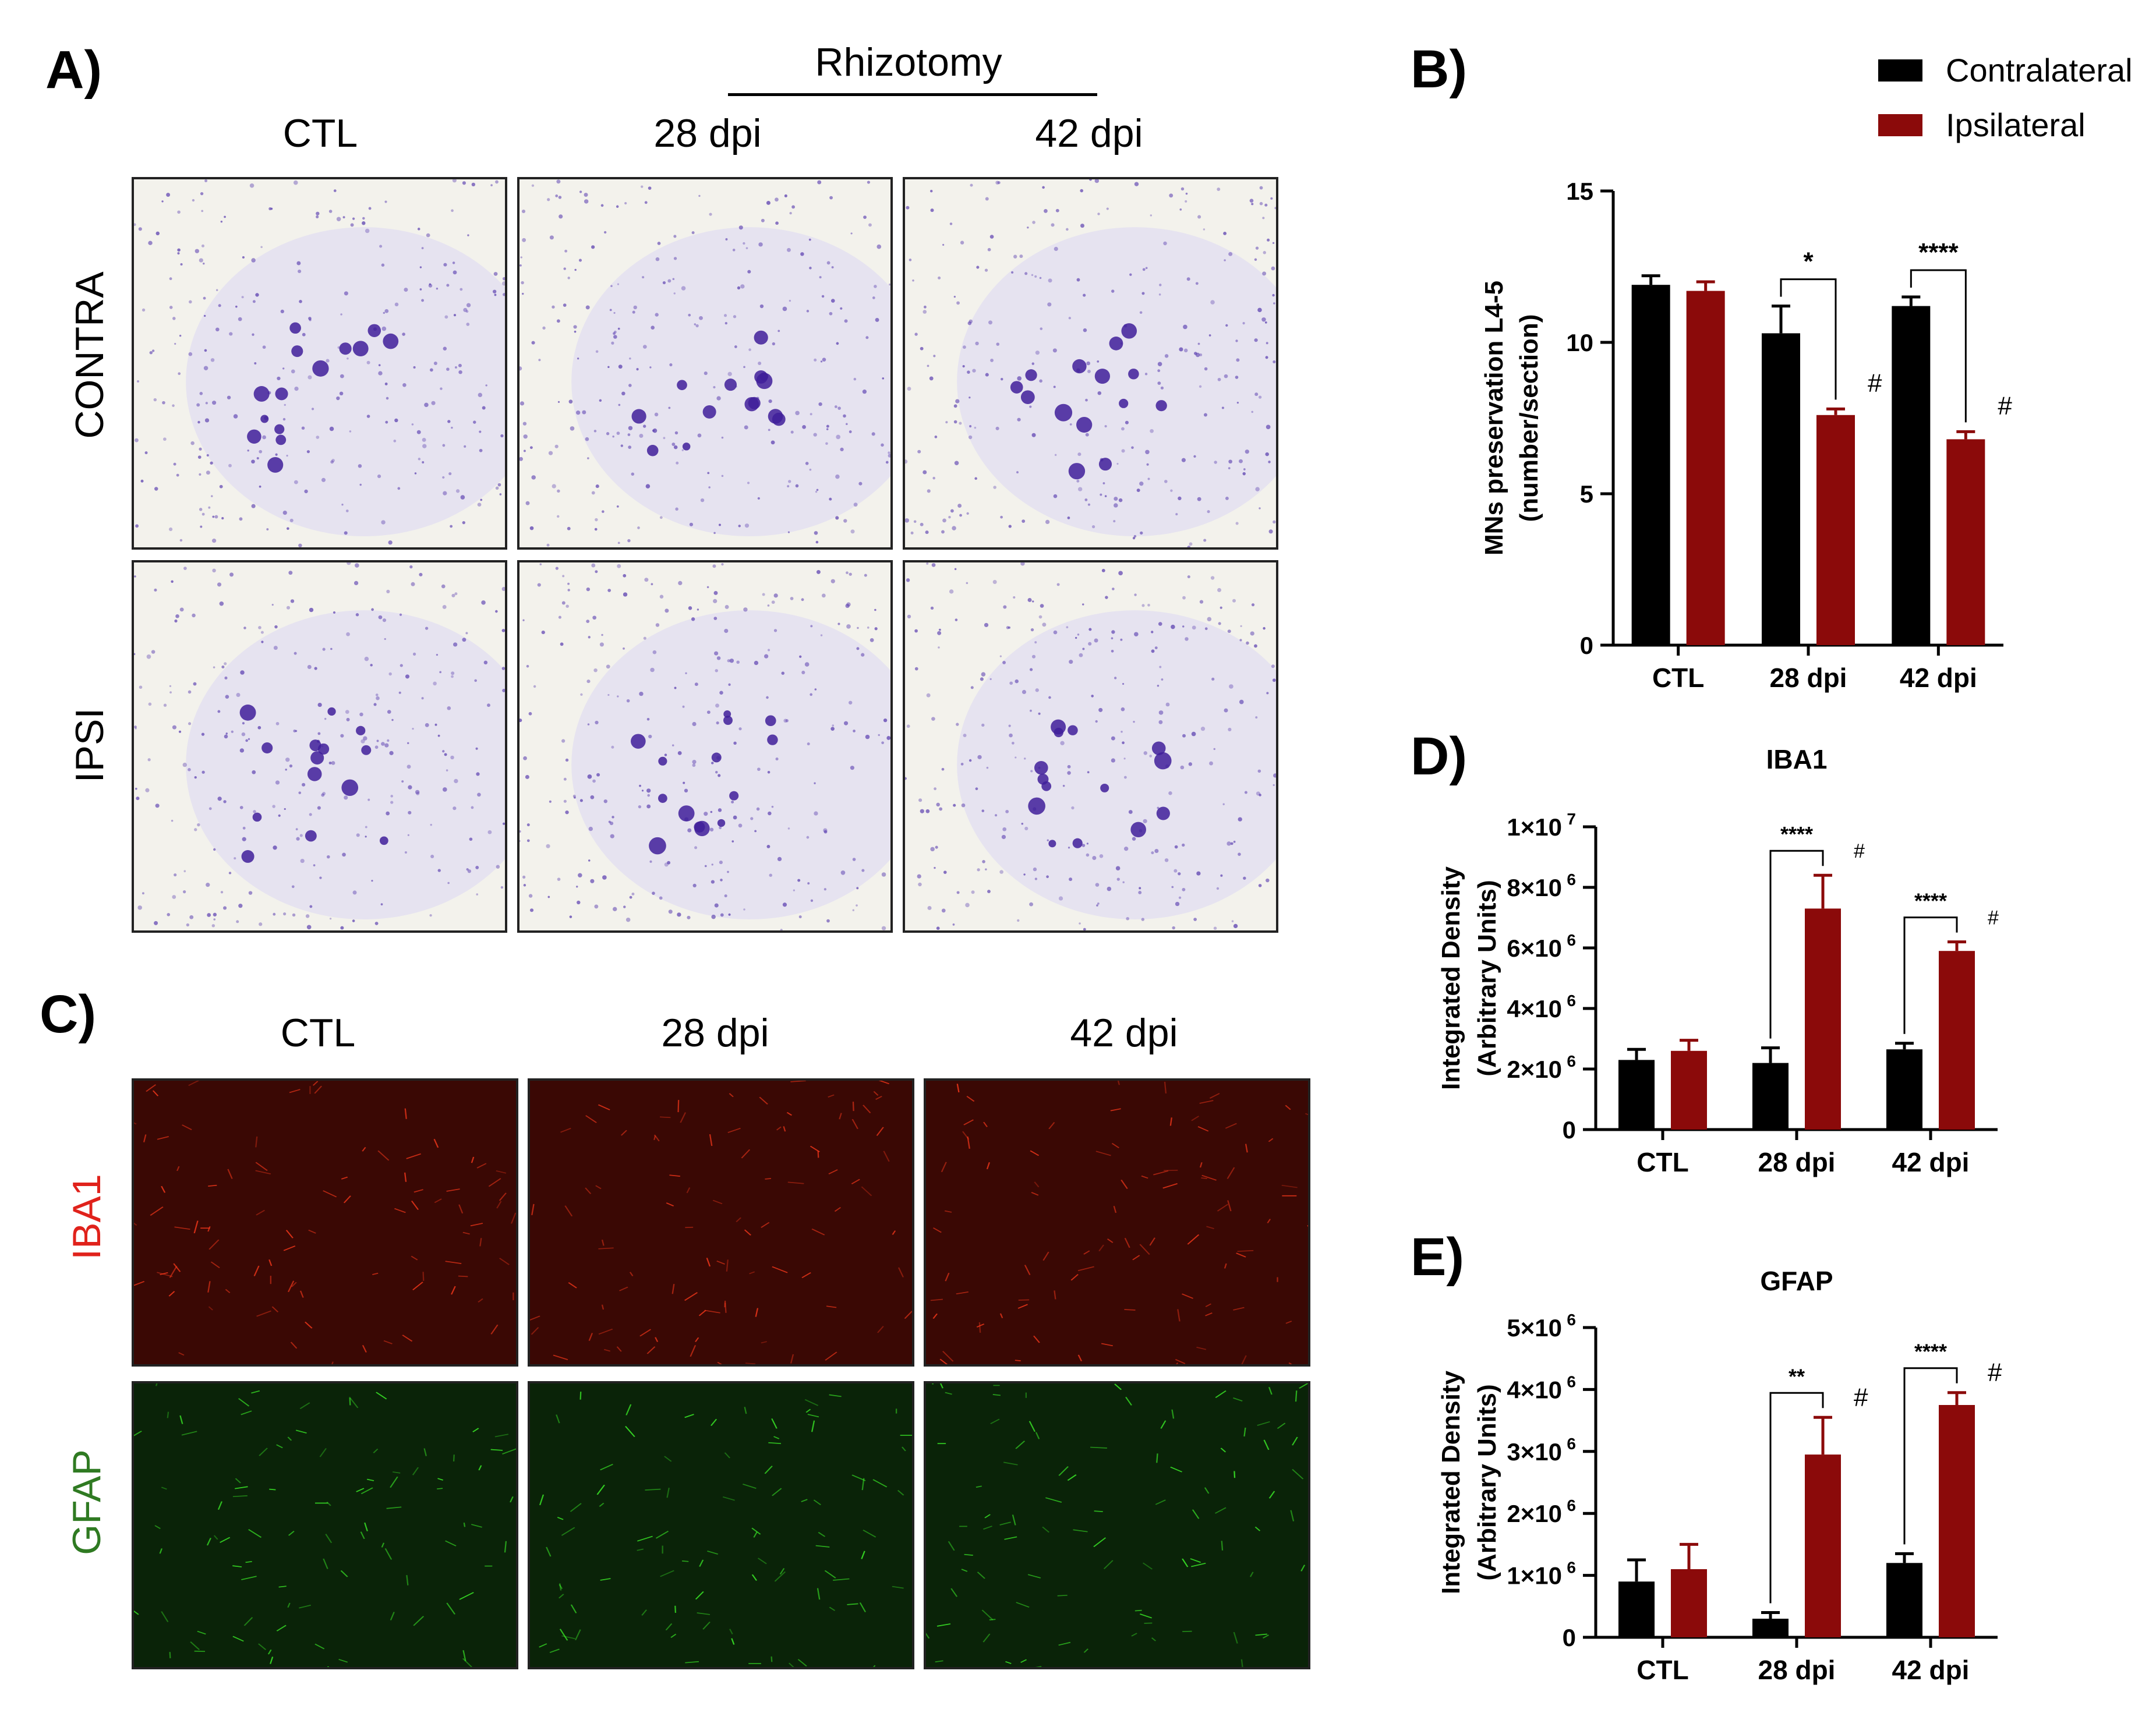  I want to click on iba1-image-42dpi, so click(1117, 1222).